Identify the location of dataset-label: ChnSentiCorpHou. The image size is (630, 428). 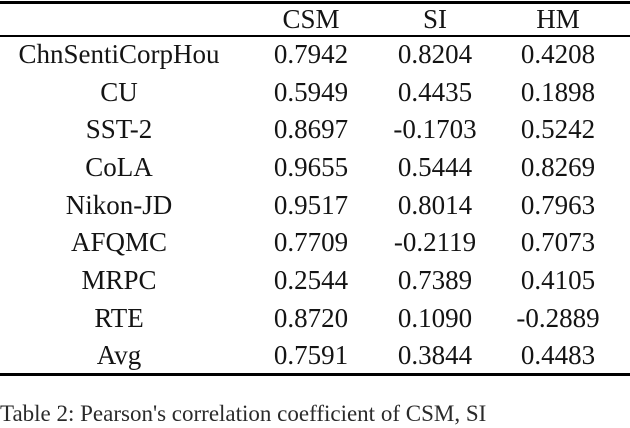
(119, 54).